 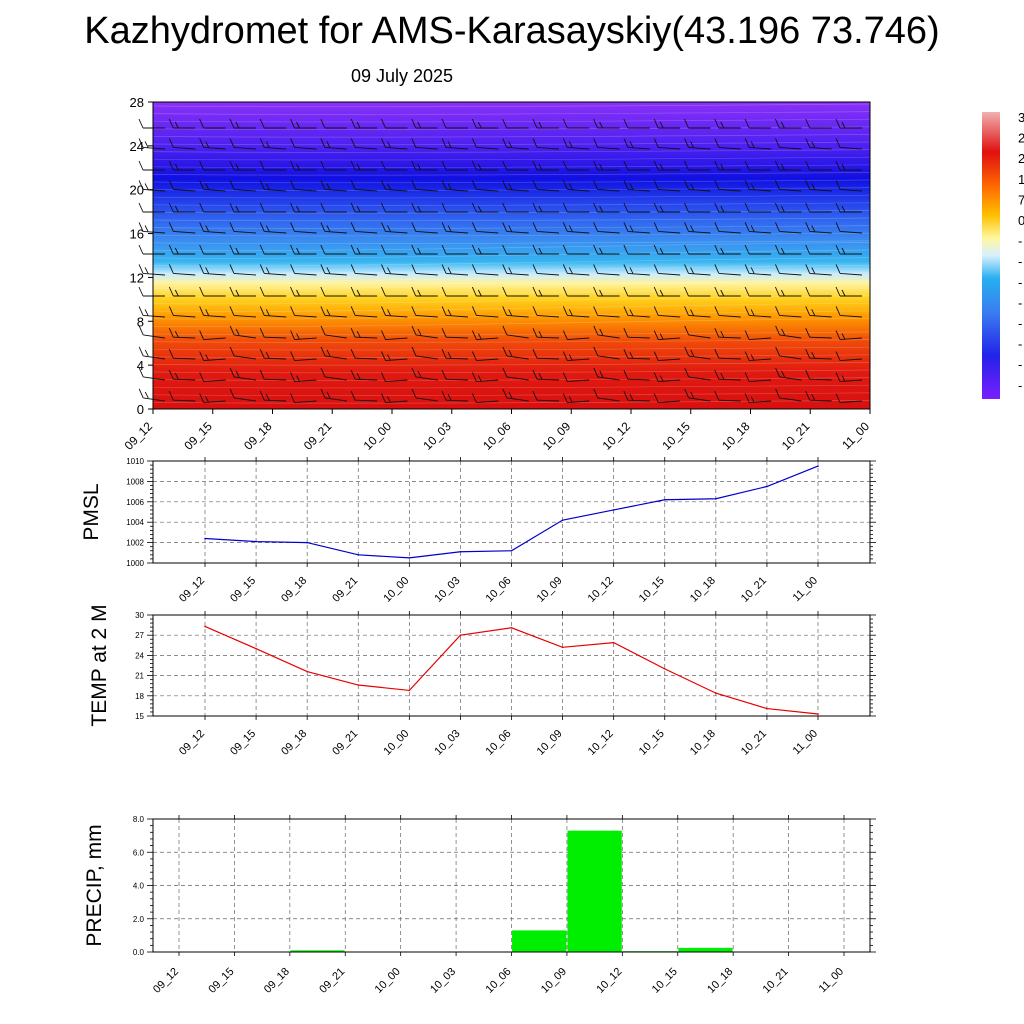 I want to click on x-tick-label: 10_12, so click(x=601, y=590).